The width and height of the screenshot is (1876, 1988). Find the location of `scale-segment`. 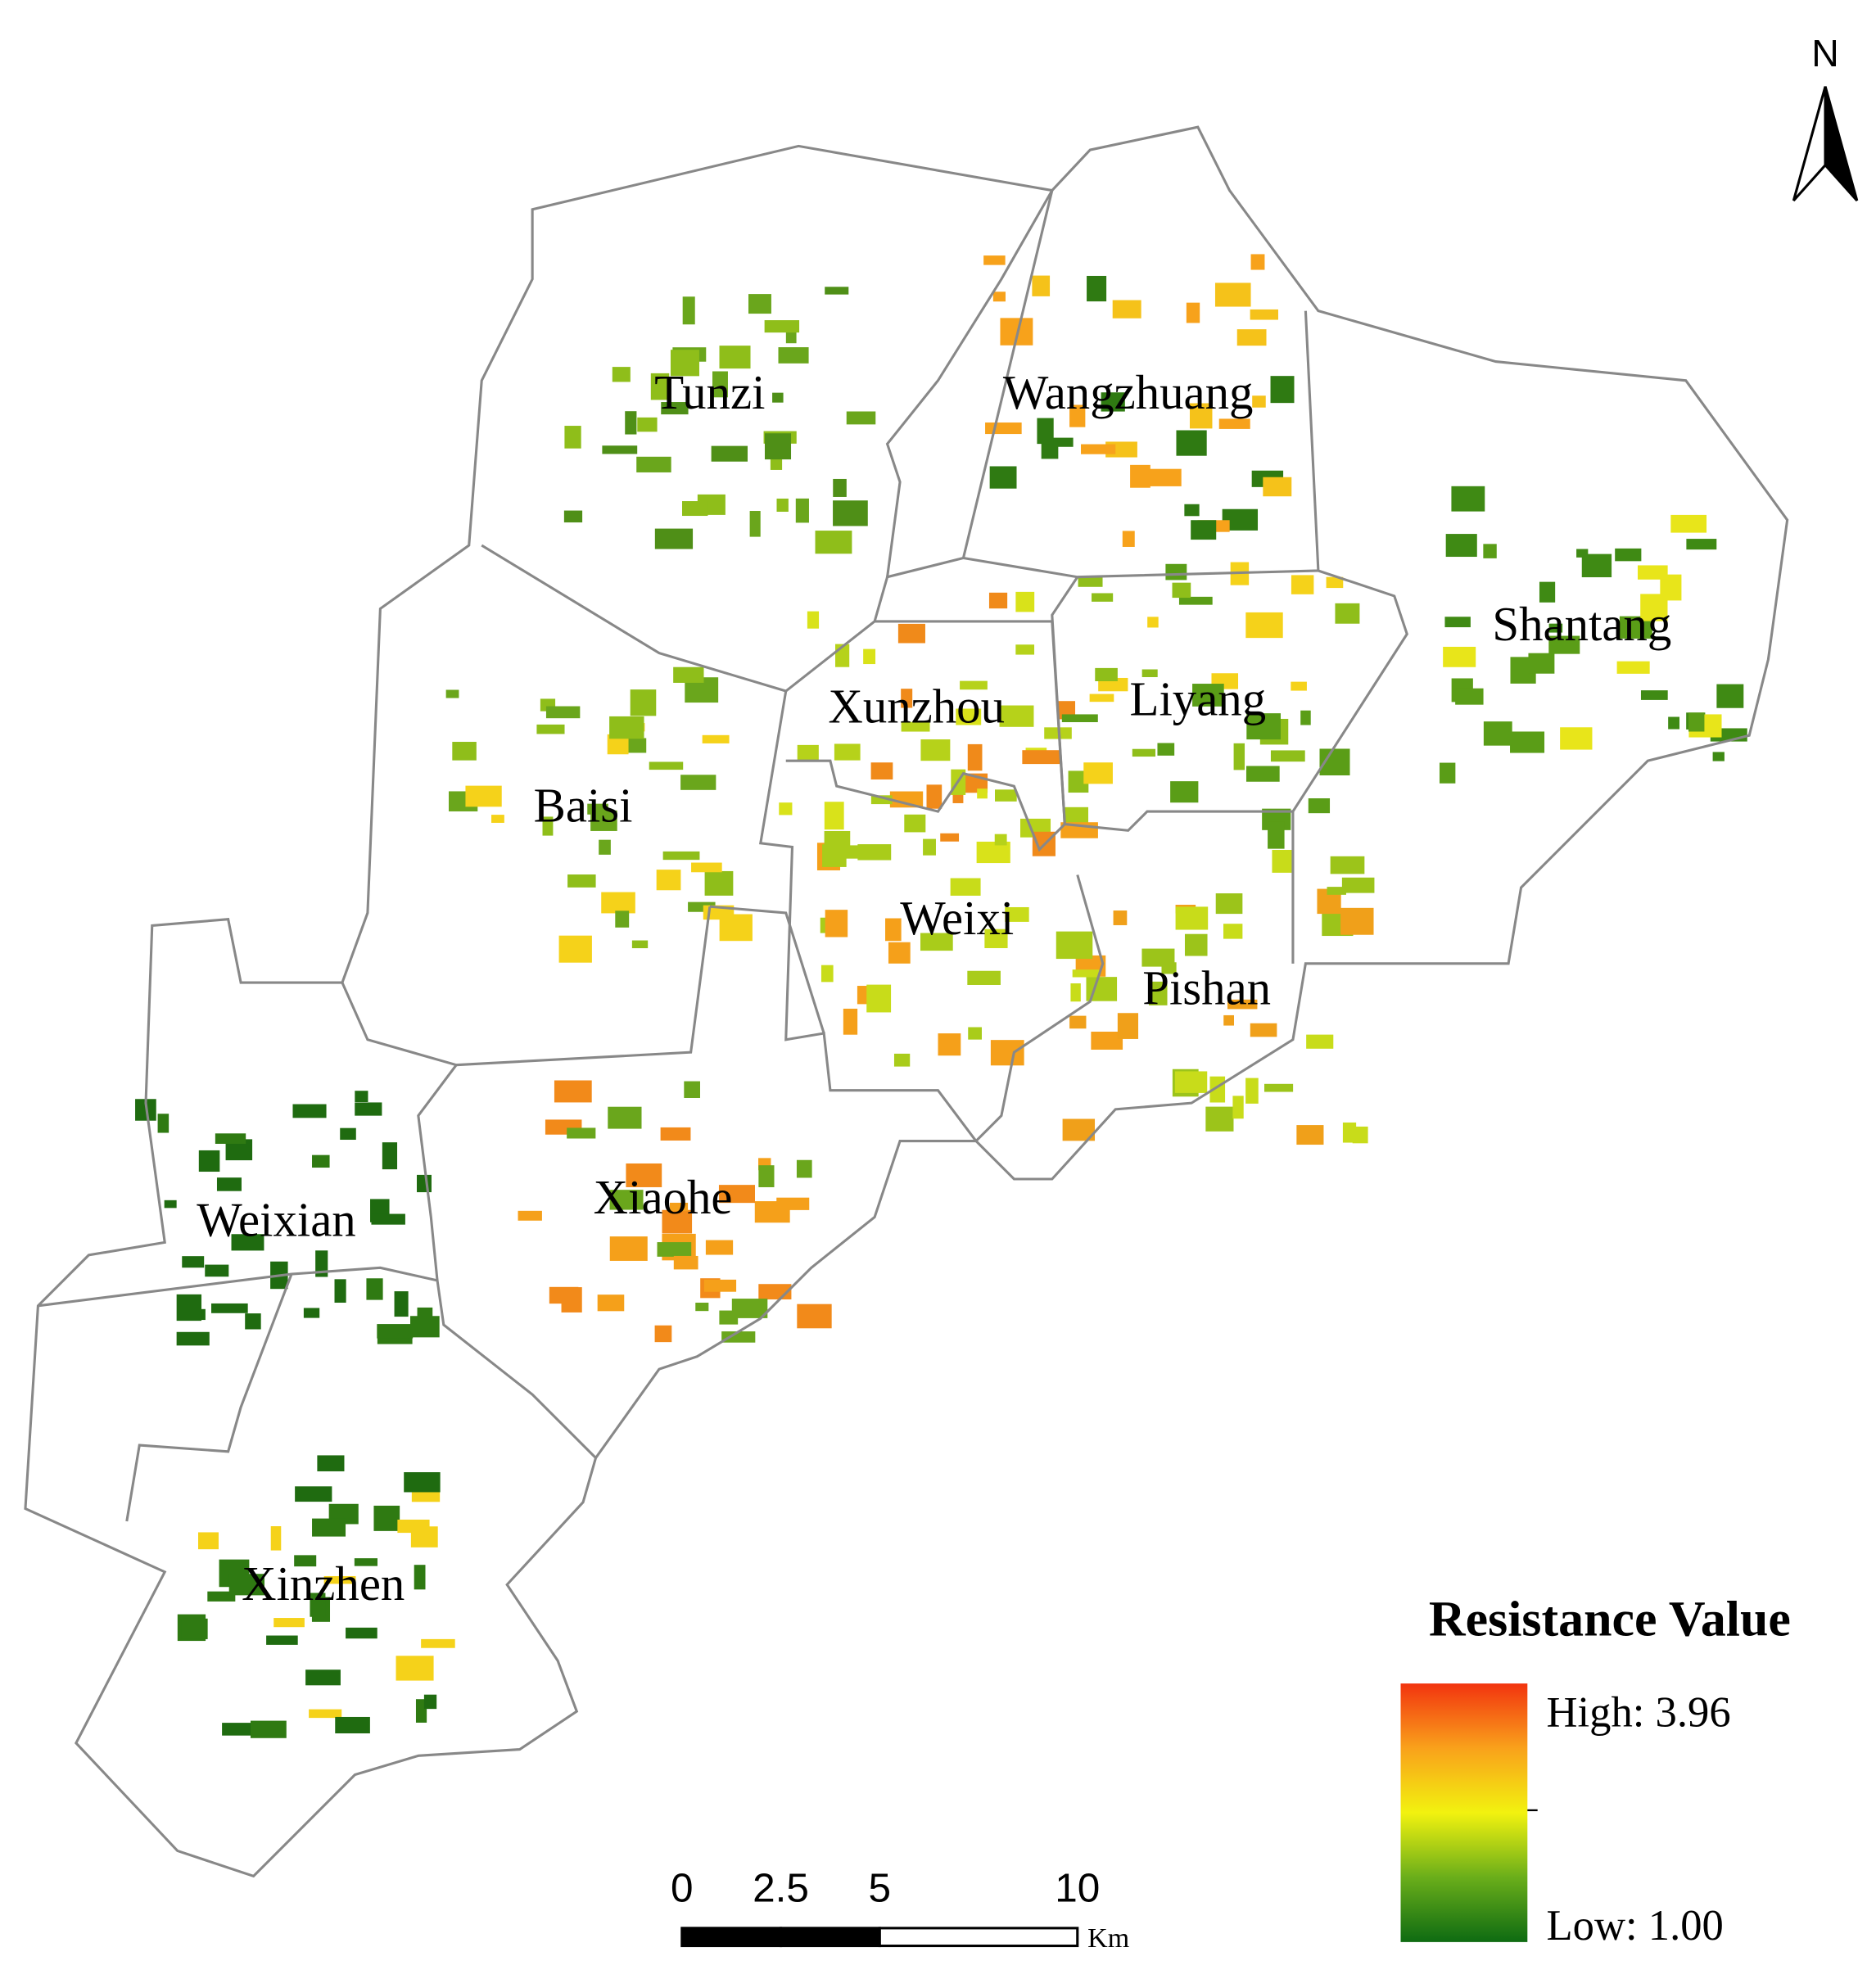

scale-segment is located at coordinates (978, 1937).